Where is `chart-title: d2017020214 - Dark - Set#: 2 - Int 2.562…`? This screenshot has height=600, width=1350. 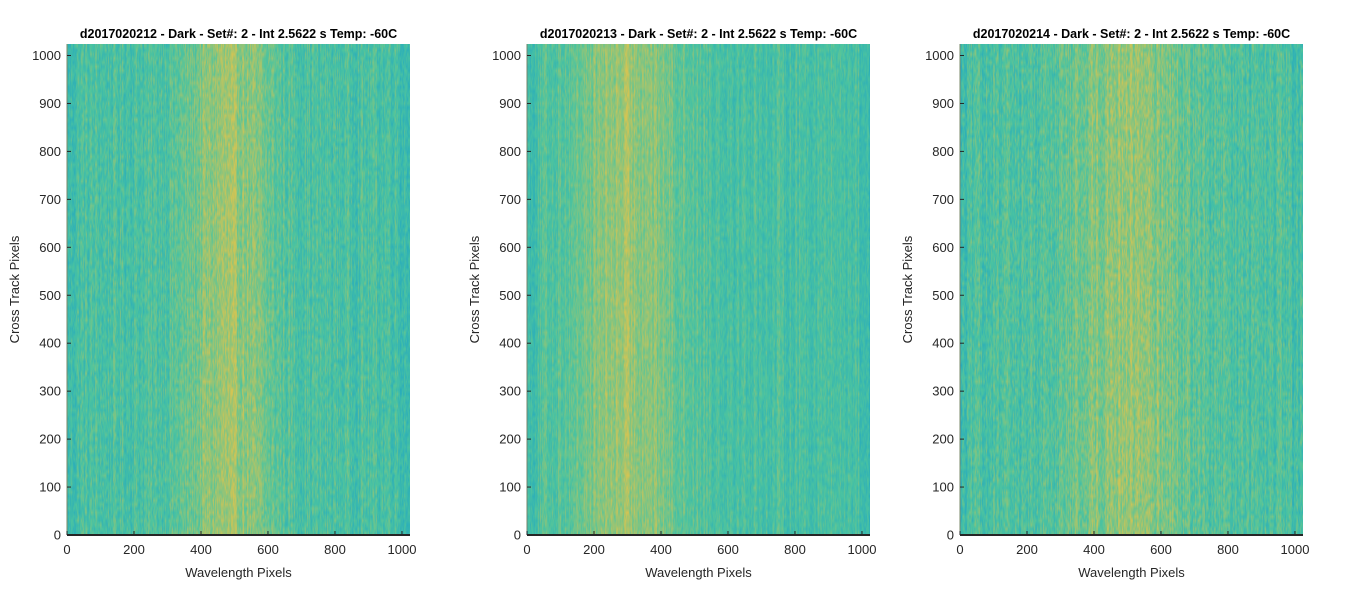 chart-title: d2017020214 - Dark - Set#: 2 - Int 2.562… is located at coordinates (1131, 34).